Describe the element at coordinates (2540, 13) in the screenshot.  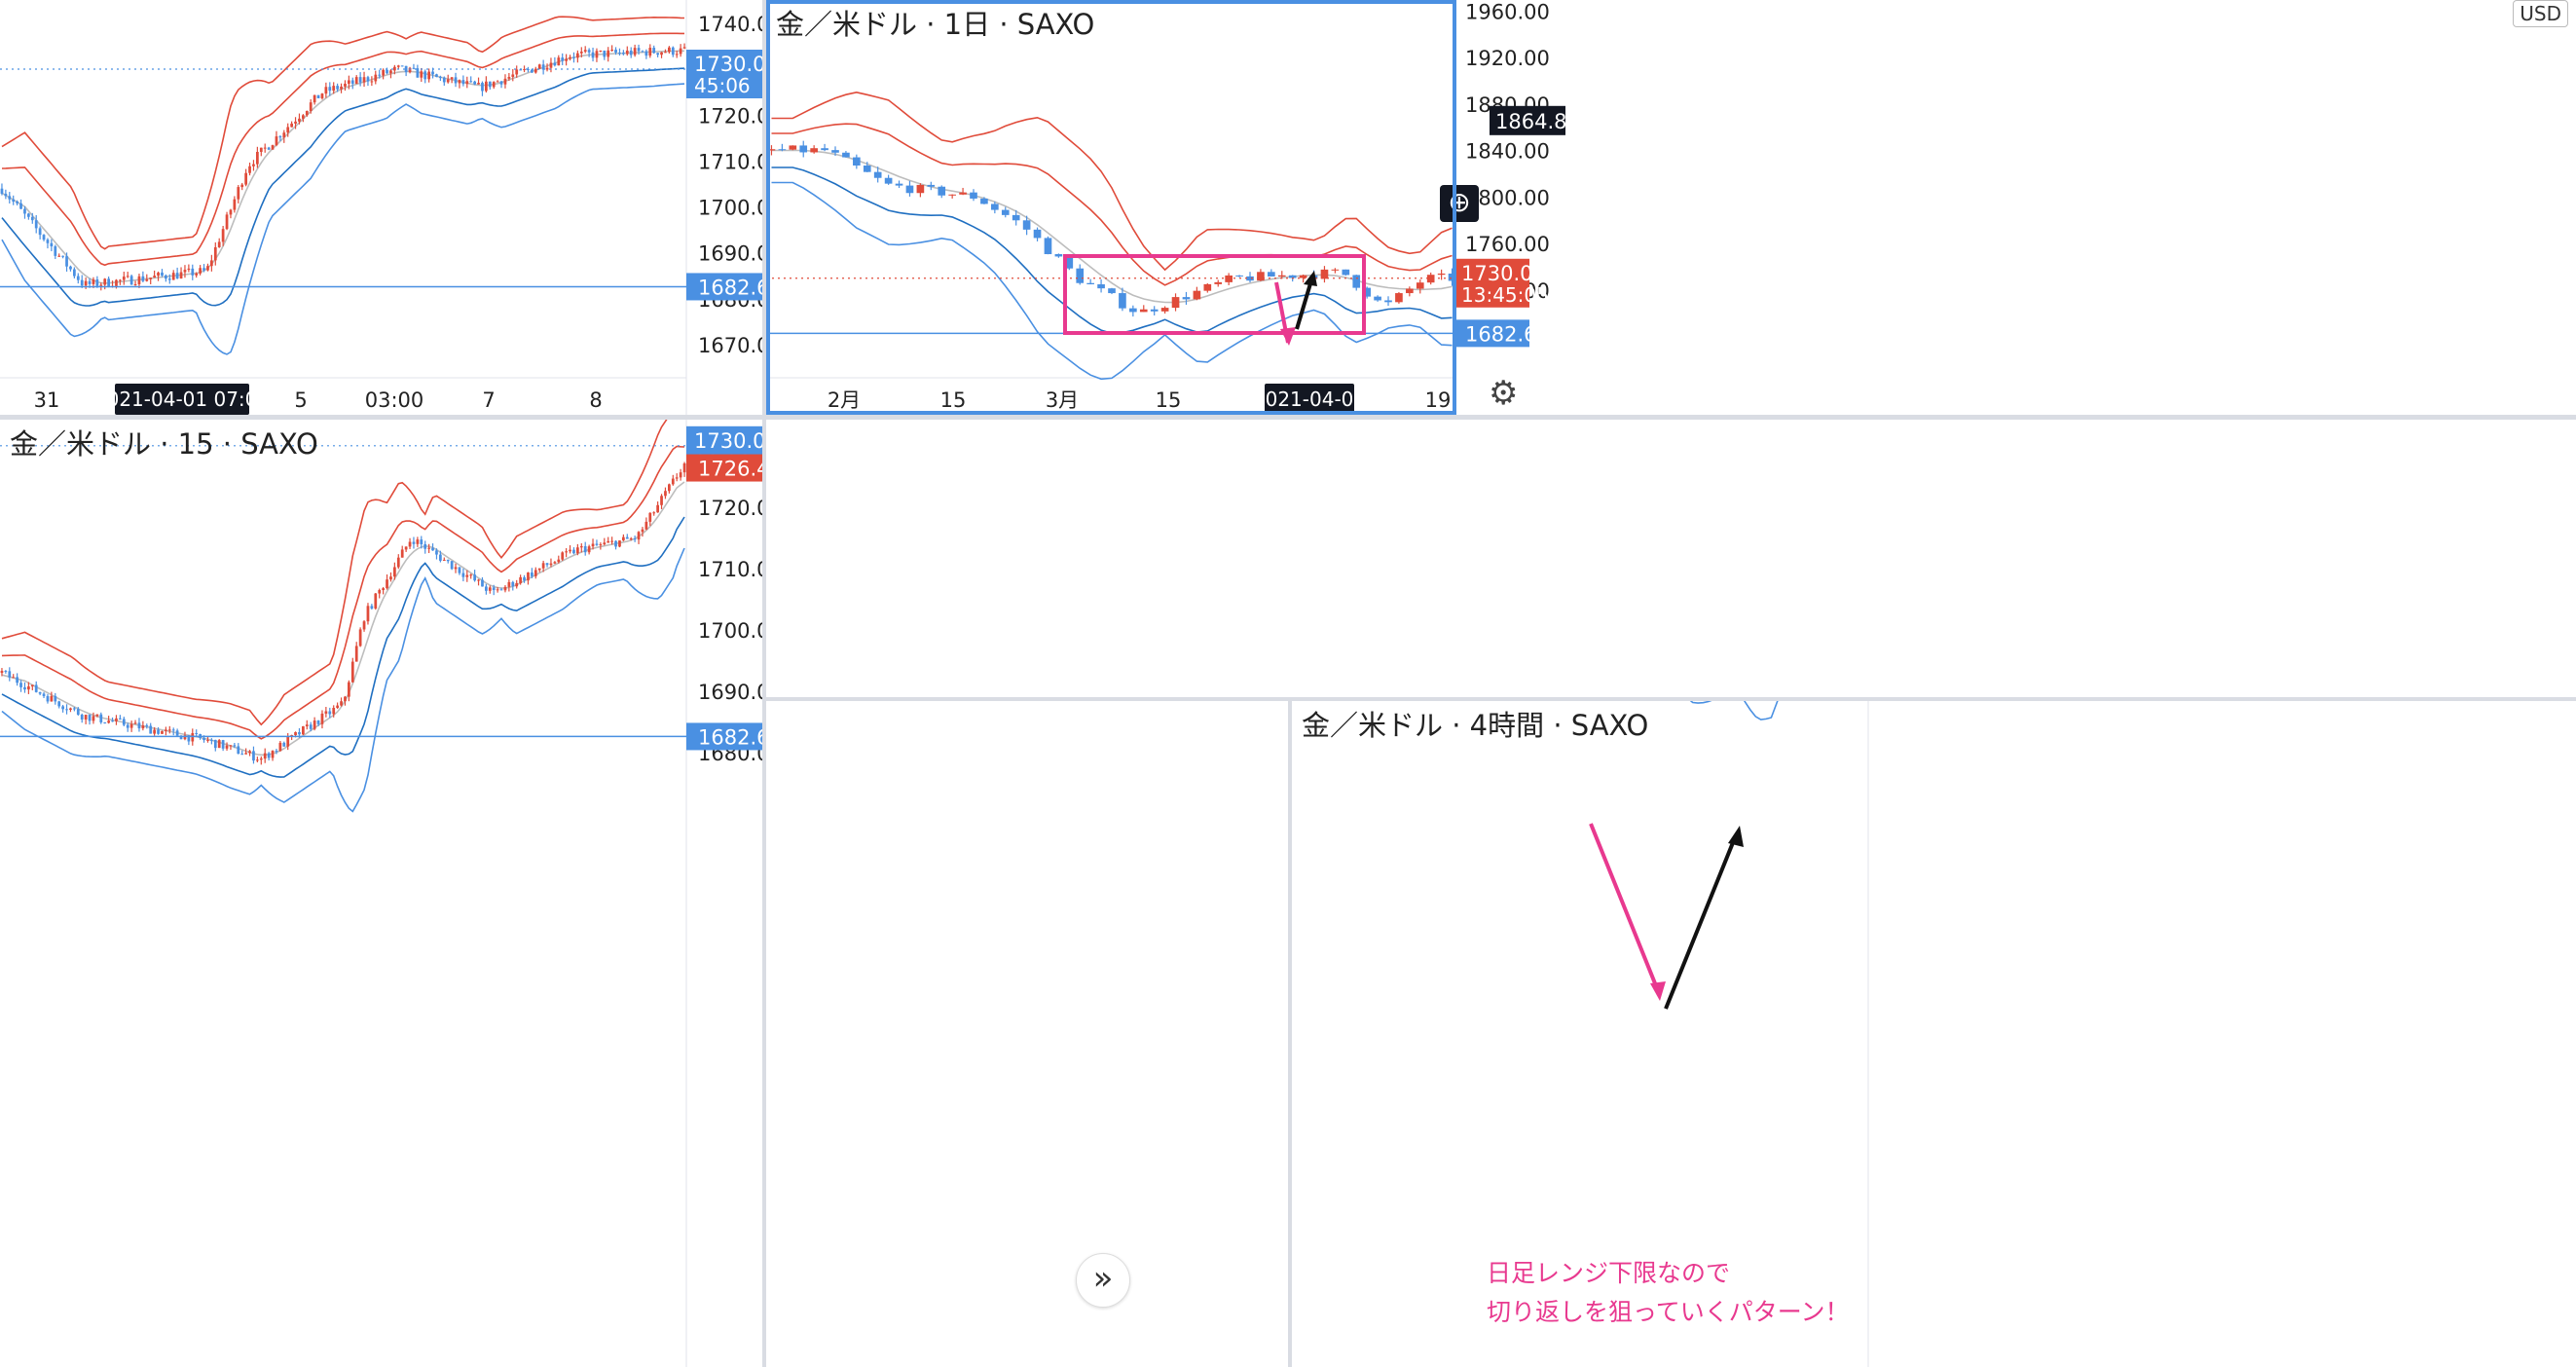
I see `currency-button: USD` at that location.